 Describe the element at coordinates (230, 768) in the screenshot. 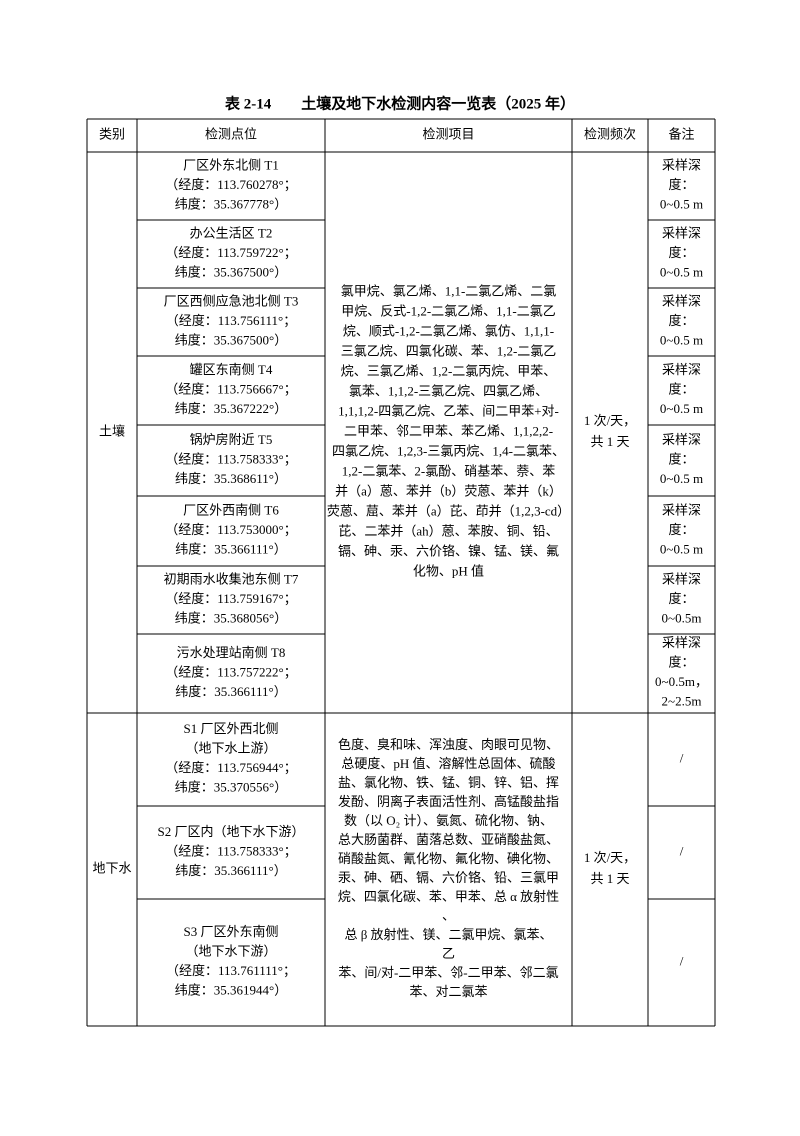

I see `location: （经度：113.756944°；` at that location.